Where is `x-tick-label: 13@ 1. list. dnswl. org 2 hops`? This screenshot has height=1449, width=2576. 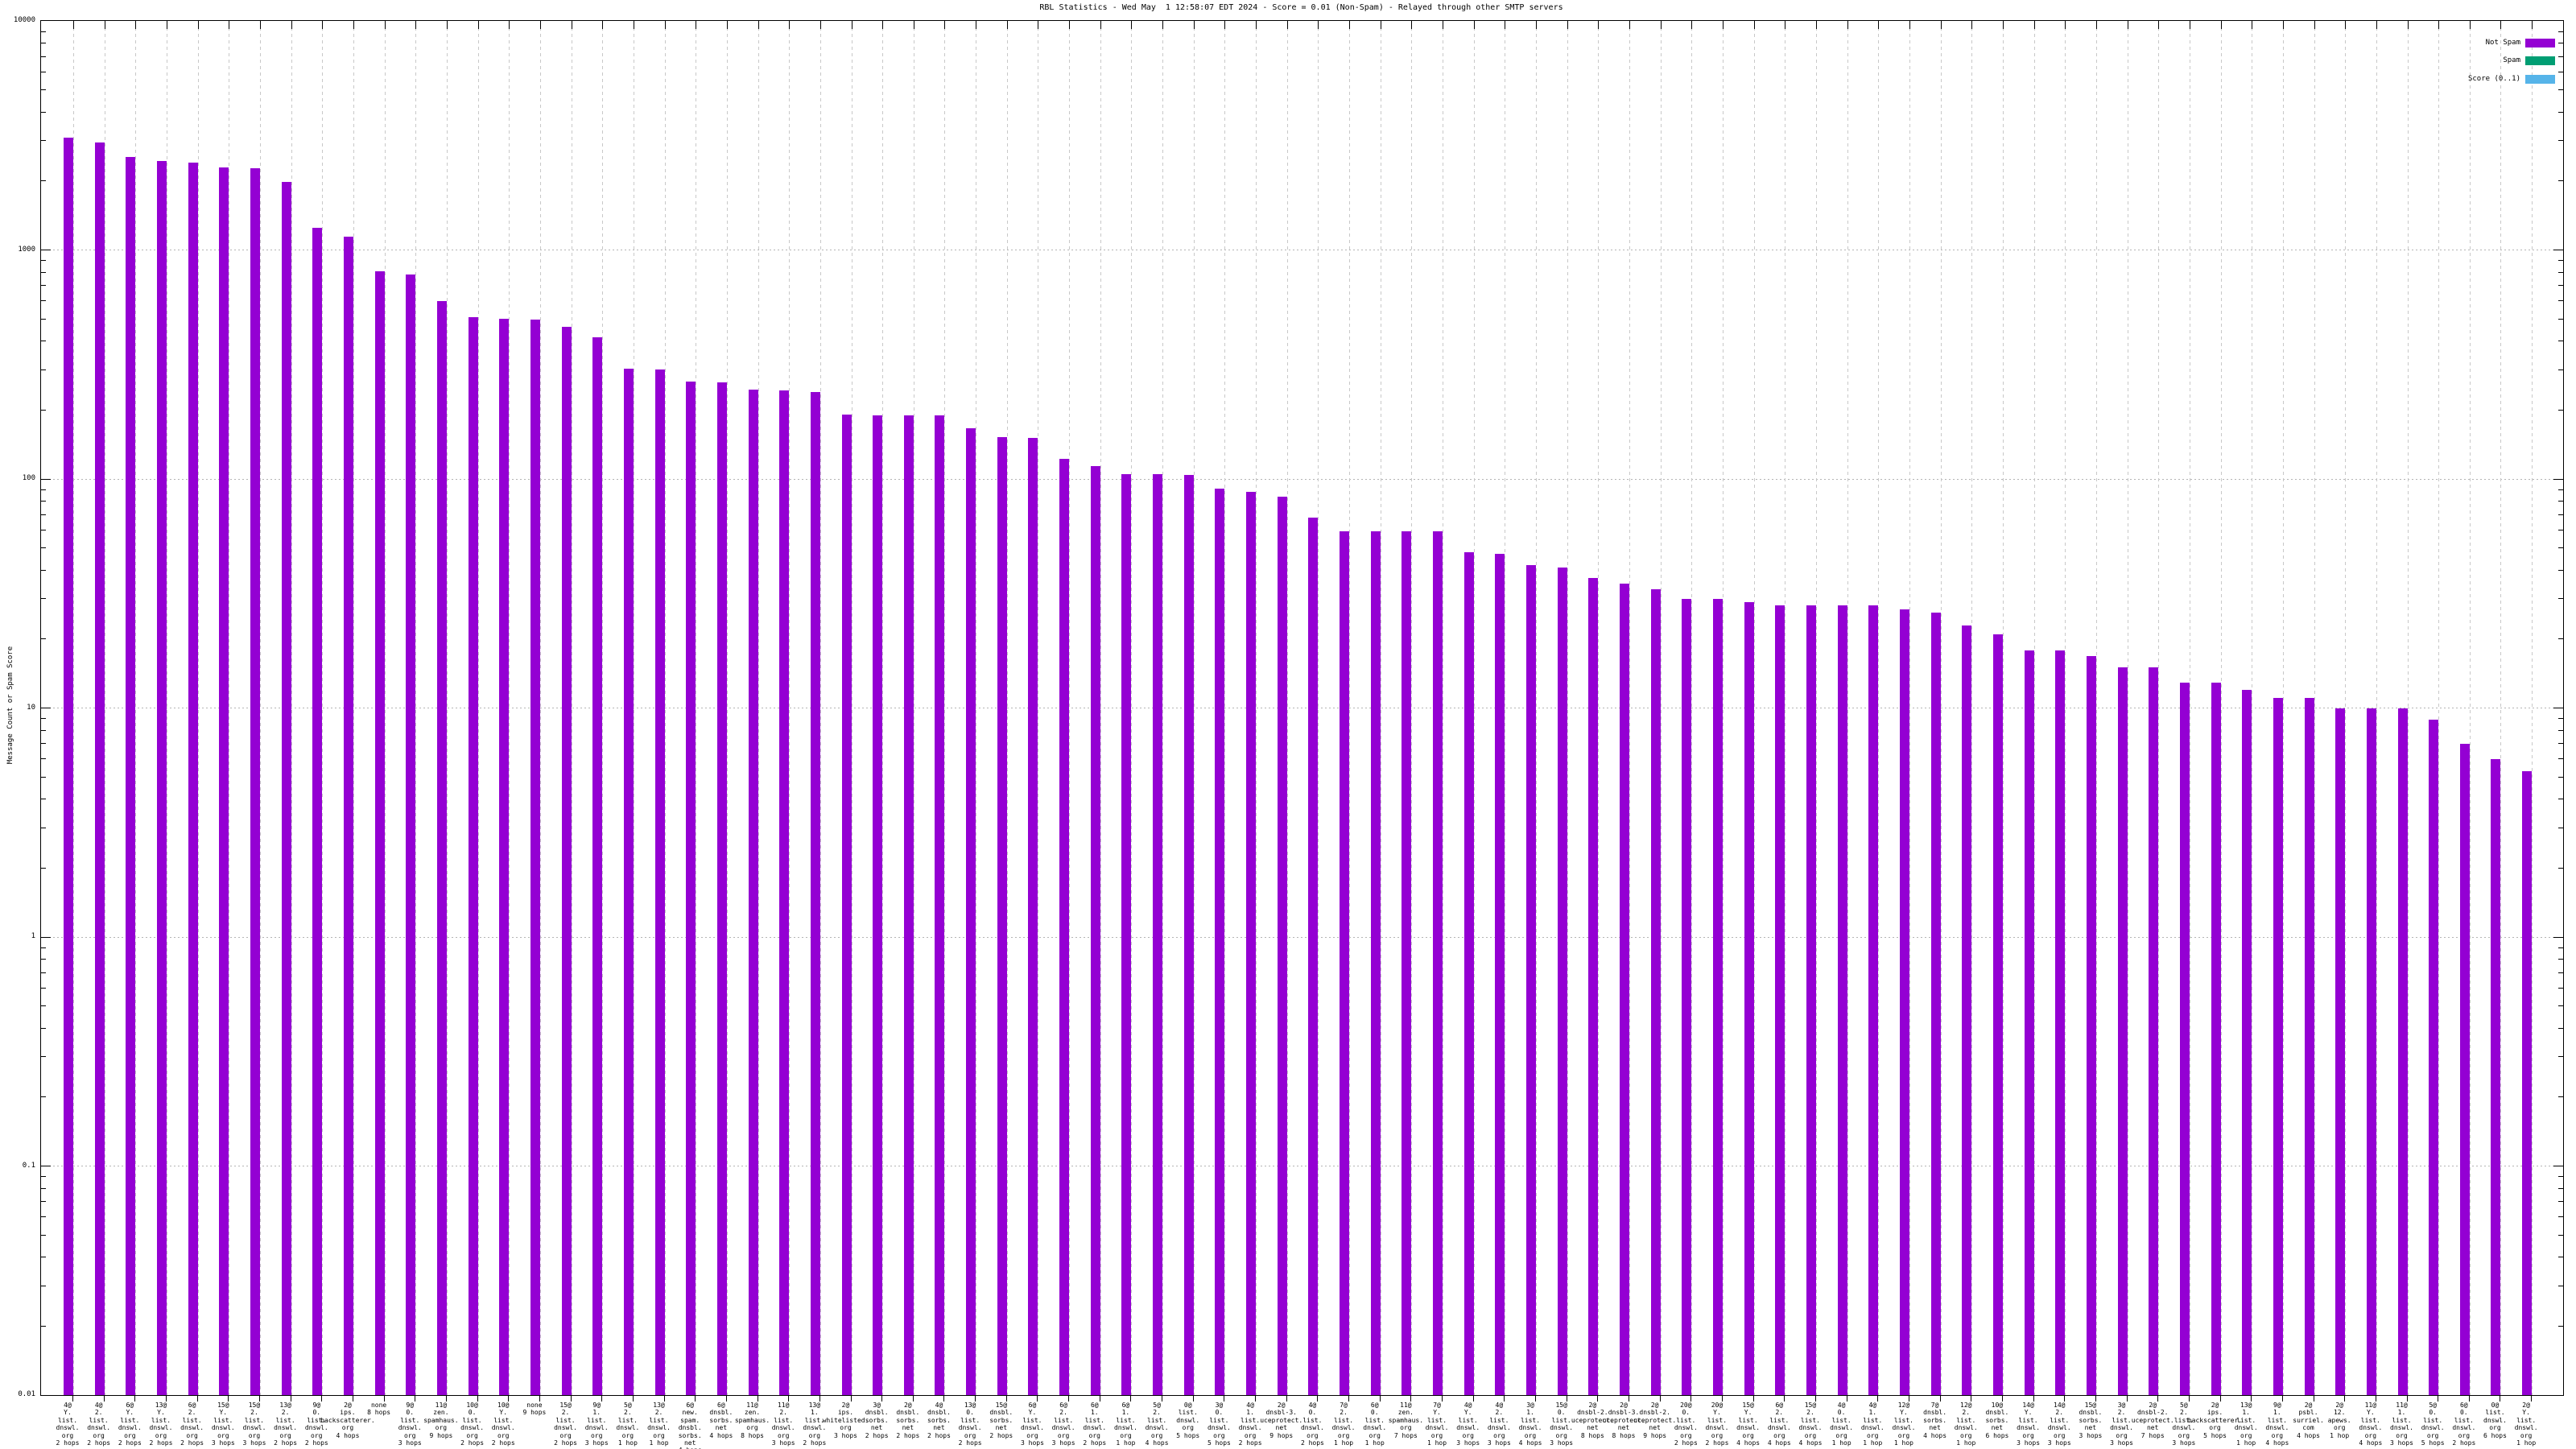 x-tick-label: 13@ 1. list. dnswl. org 2 hops is located at coordinates (815, 1424).